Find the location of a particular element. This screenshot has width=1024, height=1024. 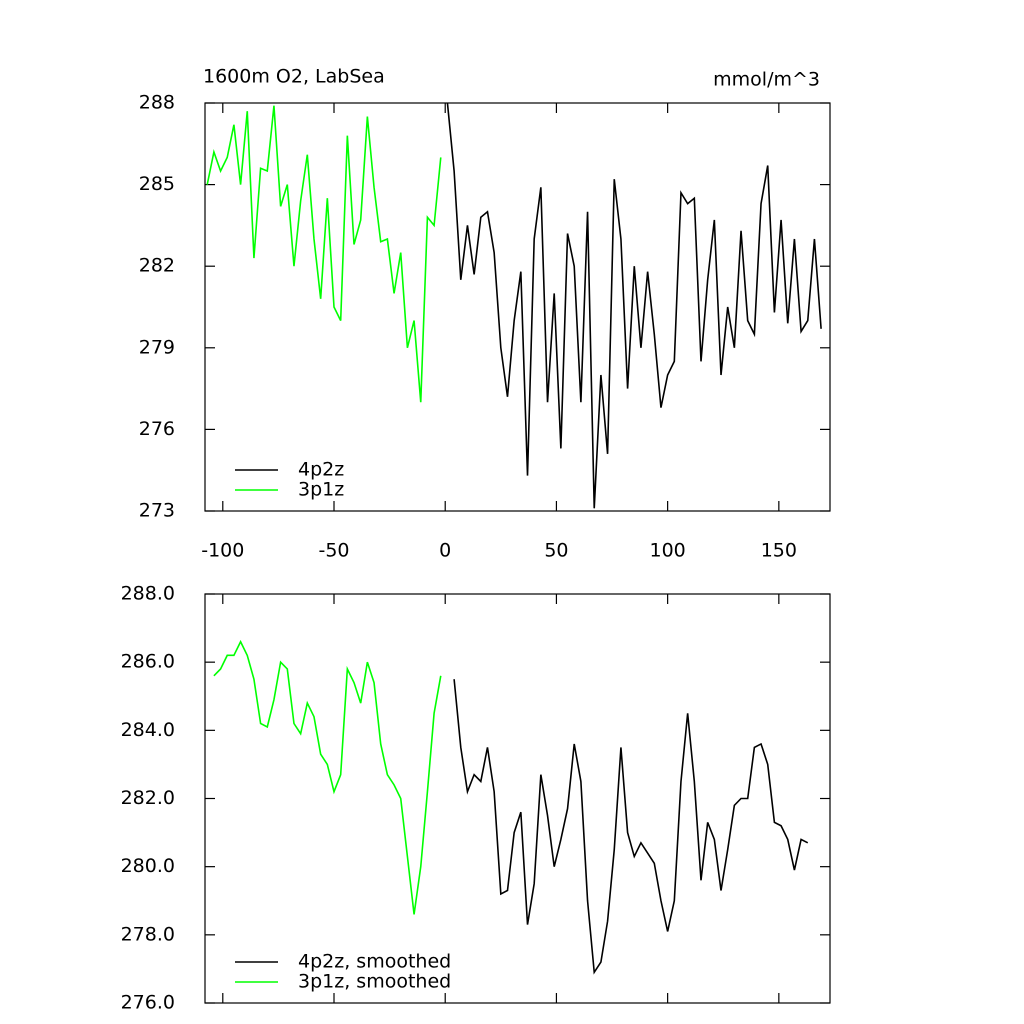

legend-label: 3p1z, smoothed is located at coordinates (374, 982).